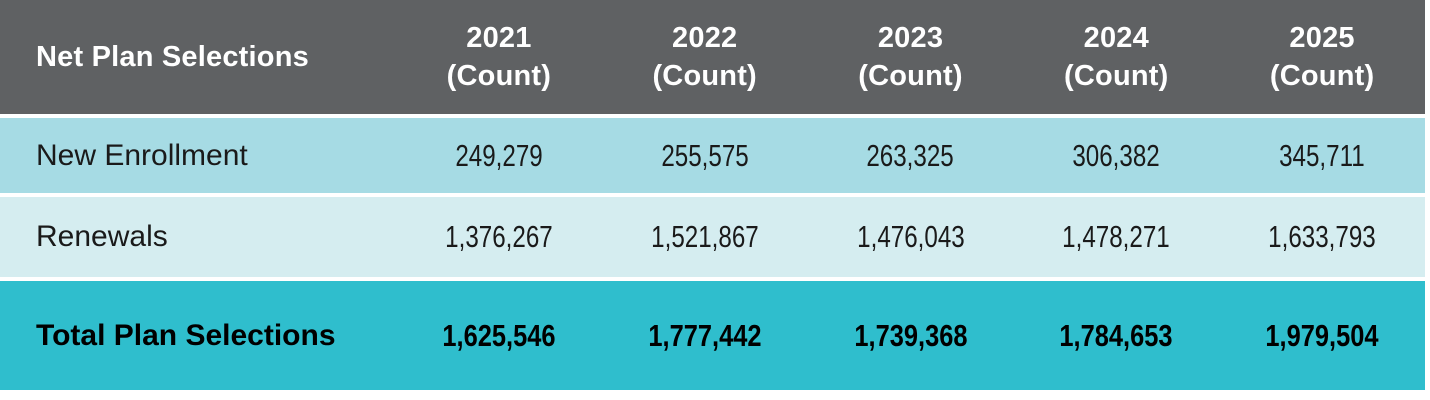  Describe the element at coordinates (910, 236) in the screenshot. I see `value-text: 1,476,043` at that location.